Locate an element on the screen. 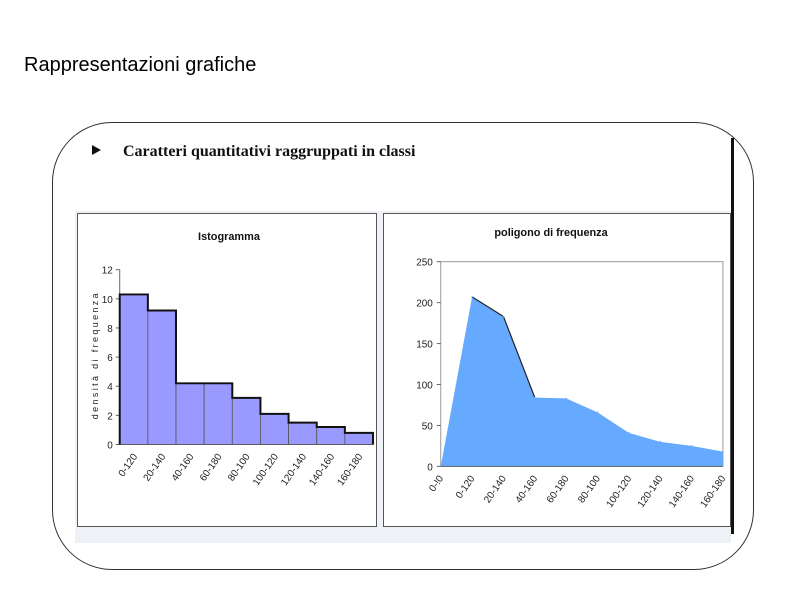 This screenshot has width=794, height=595. histogram-title: Istogramma is located at coordinates (229, 237).